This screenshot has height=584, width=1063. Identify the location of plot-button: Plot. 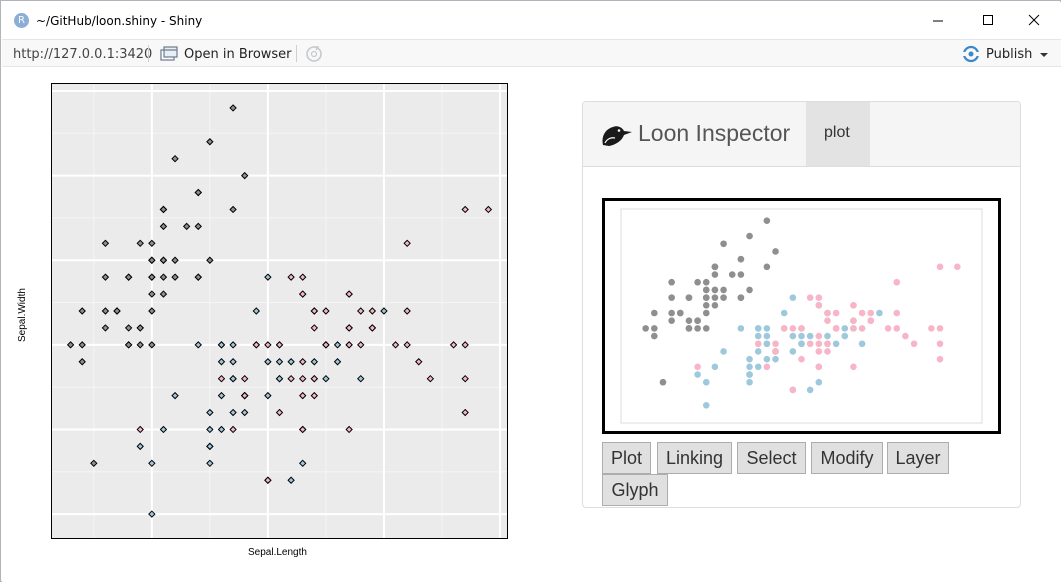
(626, 458).